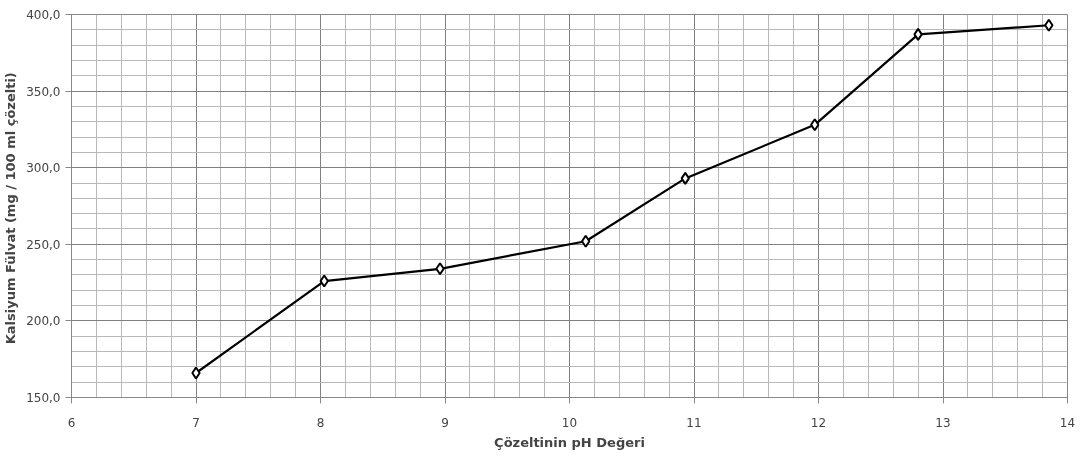  Describe the element at coordinates (694, 422) in the screenshot. I see `x-tick-label: 11` at that location.